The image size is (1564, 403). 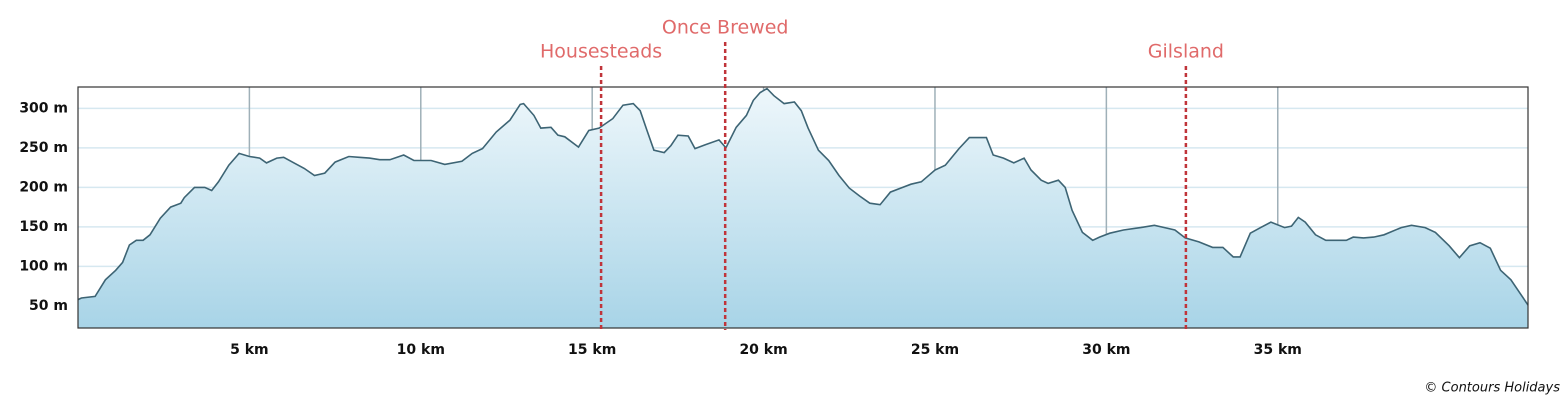 I want to click on x-tick-label: 20 km, so click(x=763, y=350).